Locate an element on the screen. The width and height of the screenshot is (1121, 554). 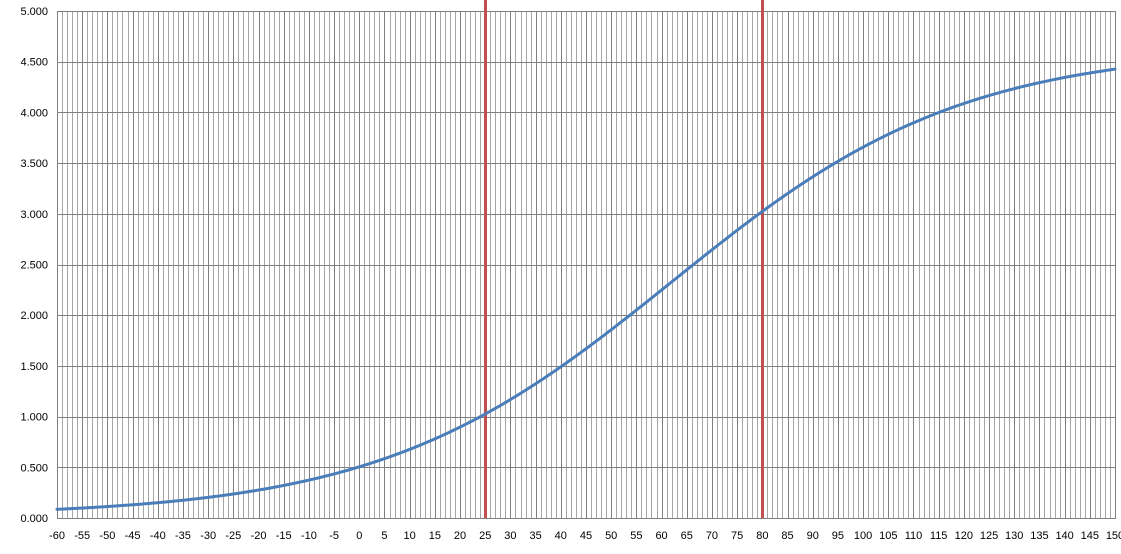
x-axis-tick-label: -25 is located at coordinates (233, 536).